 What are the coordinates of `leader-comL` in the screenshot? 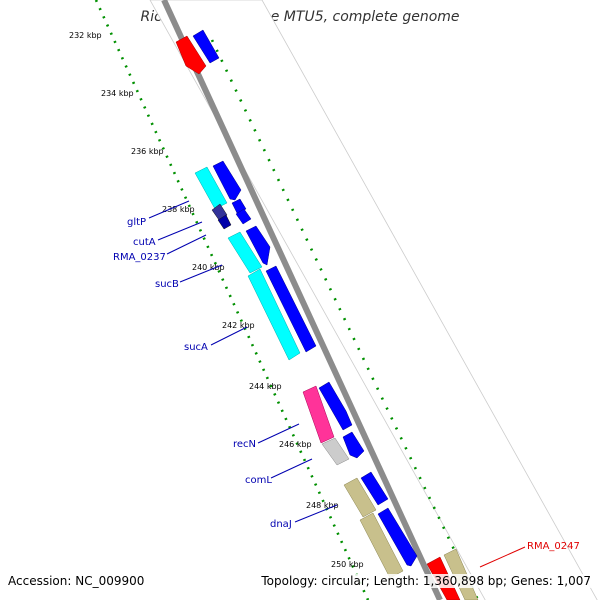 It's located at (291, 468).